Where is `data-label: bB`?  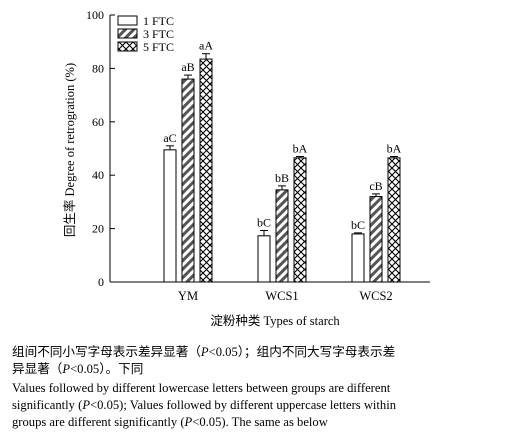
data-label: bB is located at coordinates (282, 178).